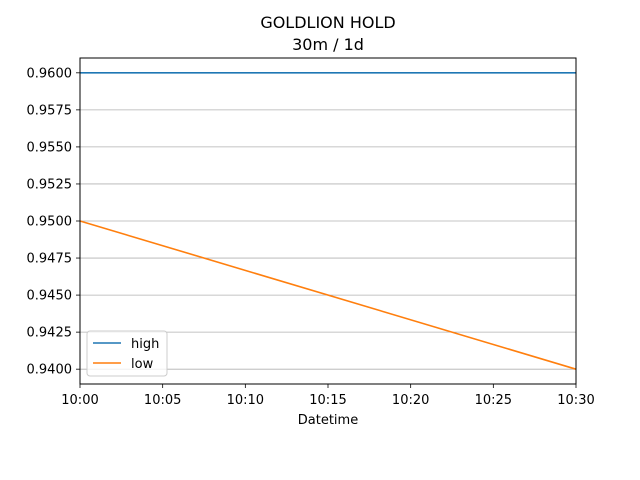  What do you see at coordinates (145, 344) in the screenshot?
I see `legend-label-high: high` at bounding box center [145, 344].